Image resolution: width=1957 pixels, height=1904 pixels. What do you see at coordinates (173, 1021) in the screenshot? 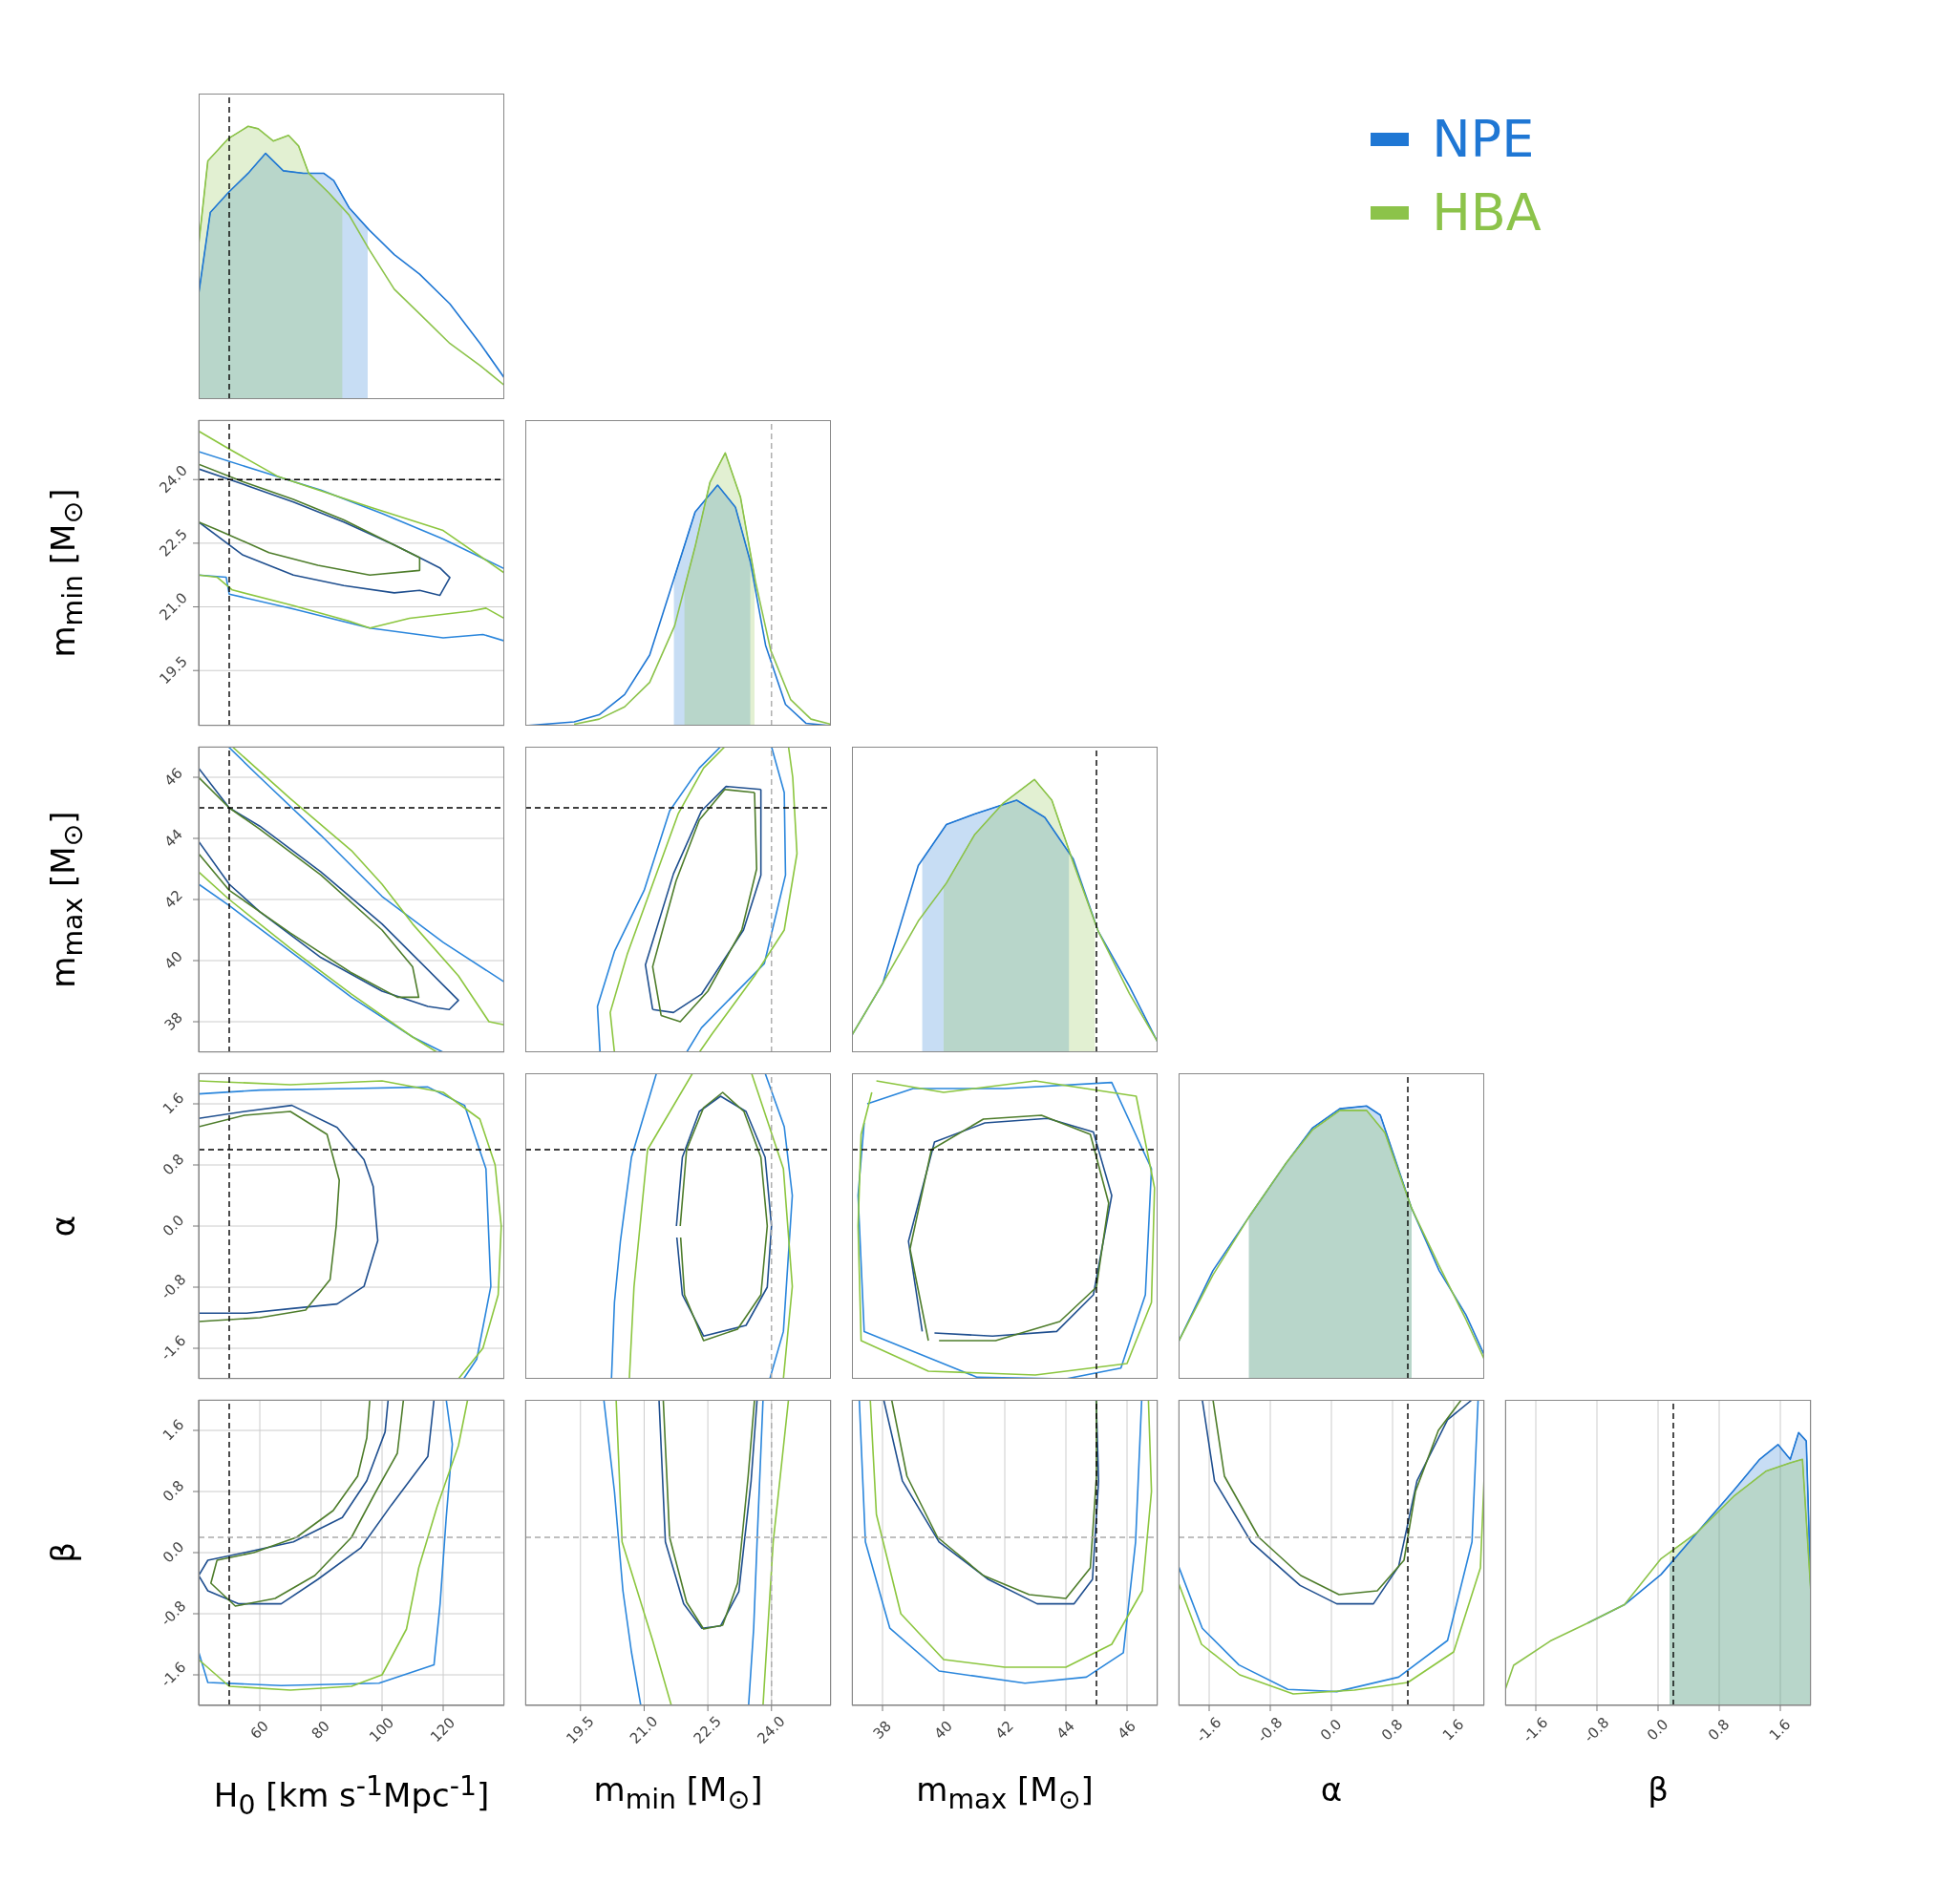
I see `y-tick-label: 38` at bounding box center [173, 1021].